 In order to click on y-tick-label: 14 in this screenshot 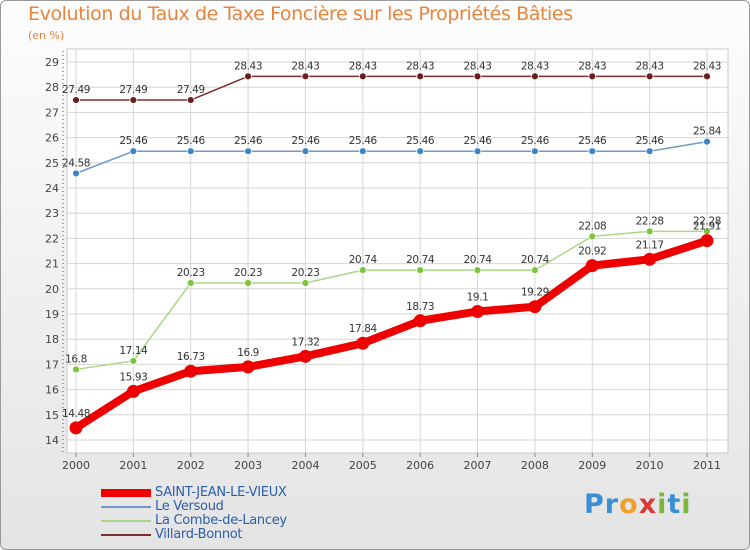, I will do `click(52, 440)`.